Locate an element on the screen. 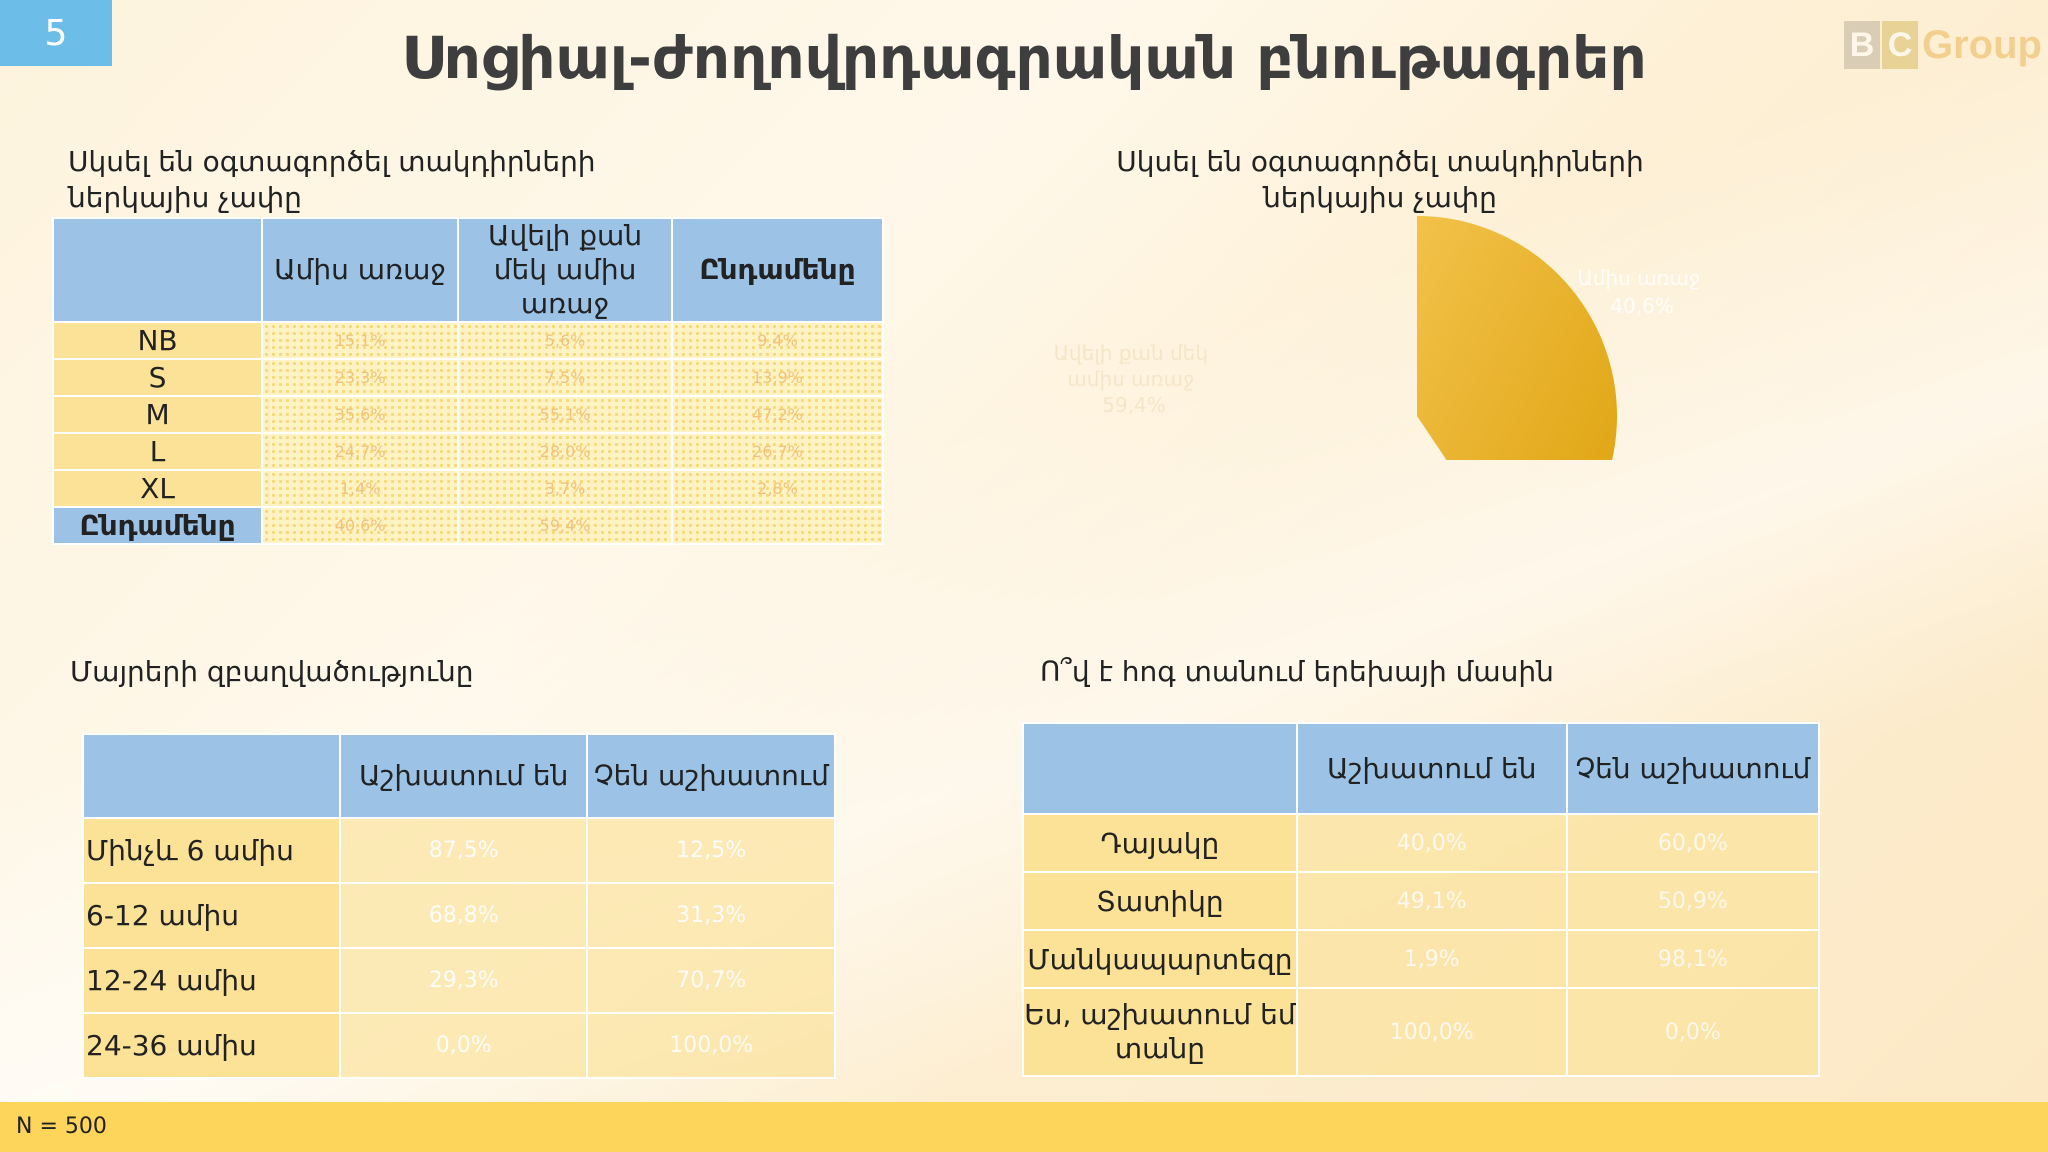 The width and height of the screenshot is (2048, 1152). table-row: Տատիկը 49,1% 50,9% is located at coordinates (1421, 901).